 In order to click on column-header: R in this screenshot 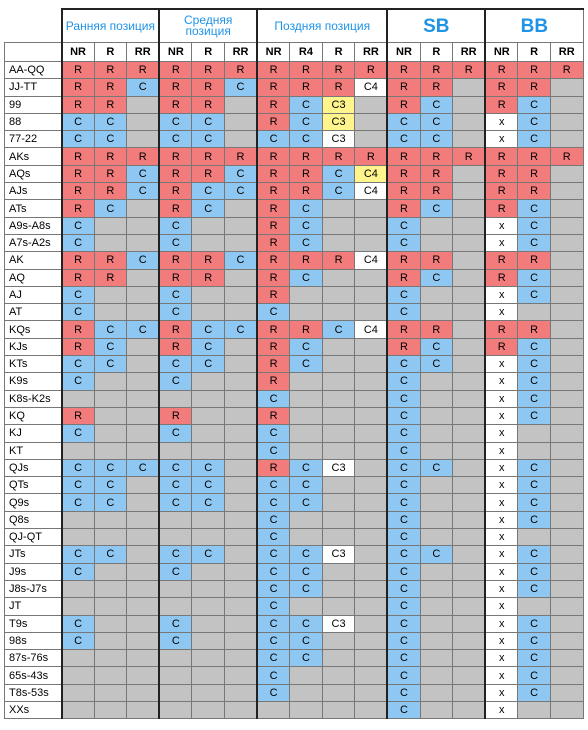, I will do `click(534, 52)`.